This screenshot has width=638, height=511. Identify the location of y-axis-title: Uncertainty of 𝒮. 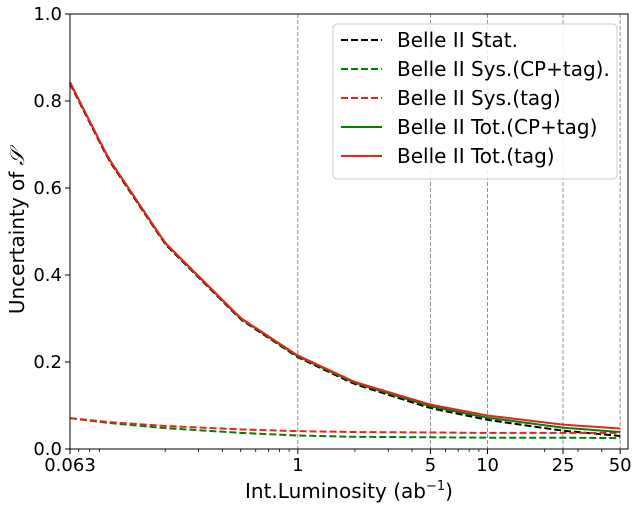
(17, 229).